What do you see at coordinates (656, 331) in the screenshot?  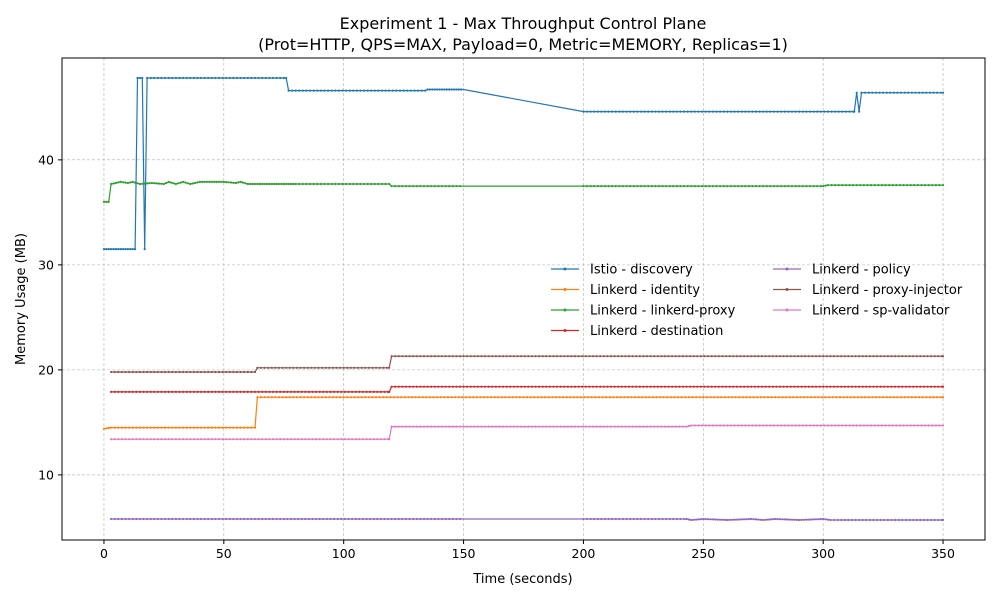 I see `legend-label: Linkerd - destination` at bounding box center [656, 331].